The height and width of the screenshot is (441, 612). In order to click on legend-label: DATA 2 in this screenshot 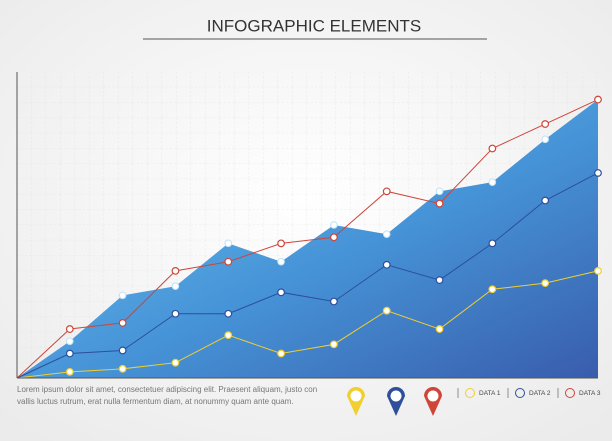, I will do `click(540, 393)`.